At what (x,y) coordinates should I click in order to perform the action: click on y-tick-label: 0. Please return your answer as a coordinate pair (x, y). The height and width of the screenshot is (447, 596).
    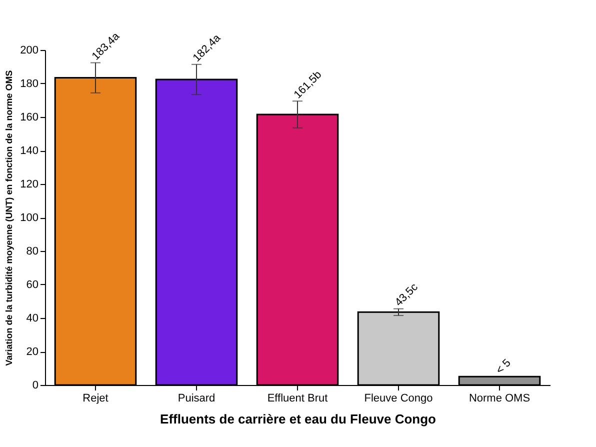
    Looking at the image, I should click on (35, 386).